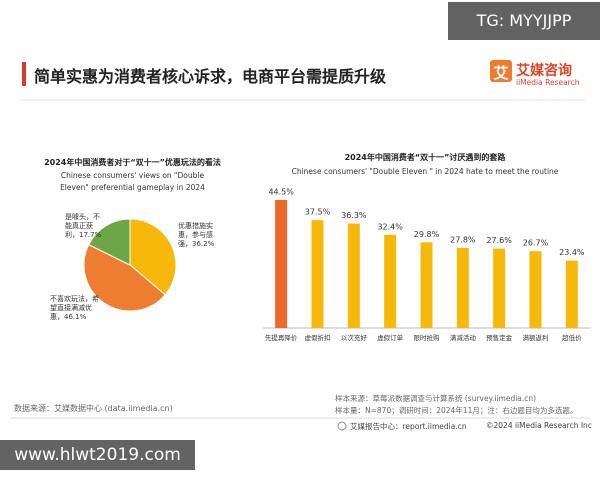 The height and width of the screenshot is (480, 600). Describe the element at coordinates (203, 244) in the screenshot. I see `slice-value: 36.2%` at that location.